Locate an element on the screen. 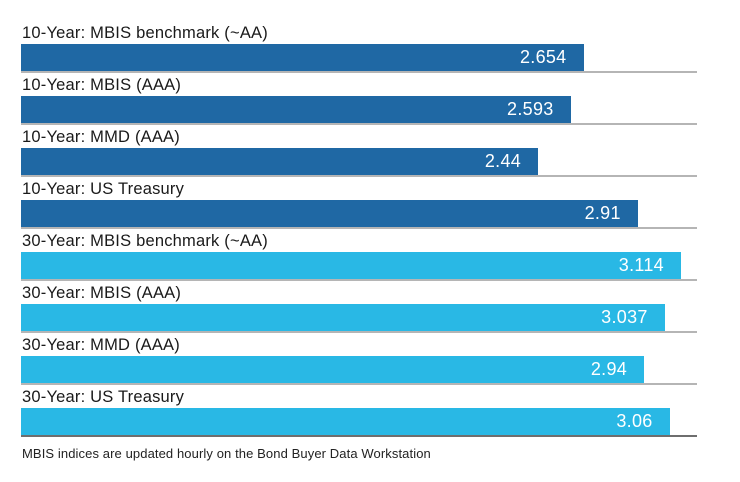  bar: 3.037 is located at coordinates (343, 317).